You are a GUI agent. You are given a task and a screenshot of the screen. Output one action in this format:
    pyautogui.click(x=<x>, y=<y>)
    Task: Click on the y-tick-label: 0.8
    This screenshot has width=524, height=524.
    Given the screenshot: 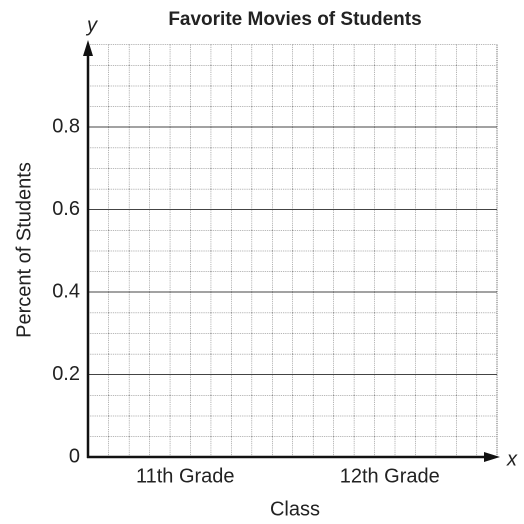 What is the action you would take?
    pyautogui.click(x=66, y=126)
    